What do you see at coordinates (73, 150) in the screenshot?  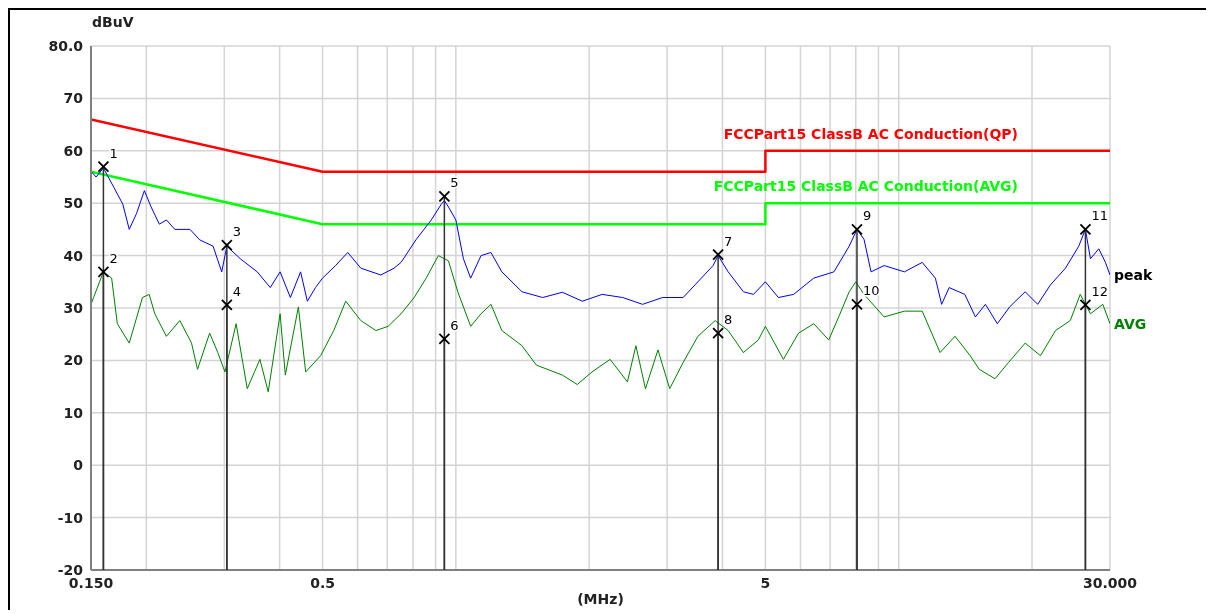 I see `y-tick-label: 60` at bounding box center [73, 150].